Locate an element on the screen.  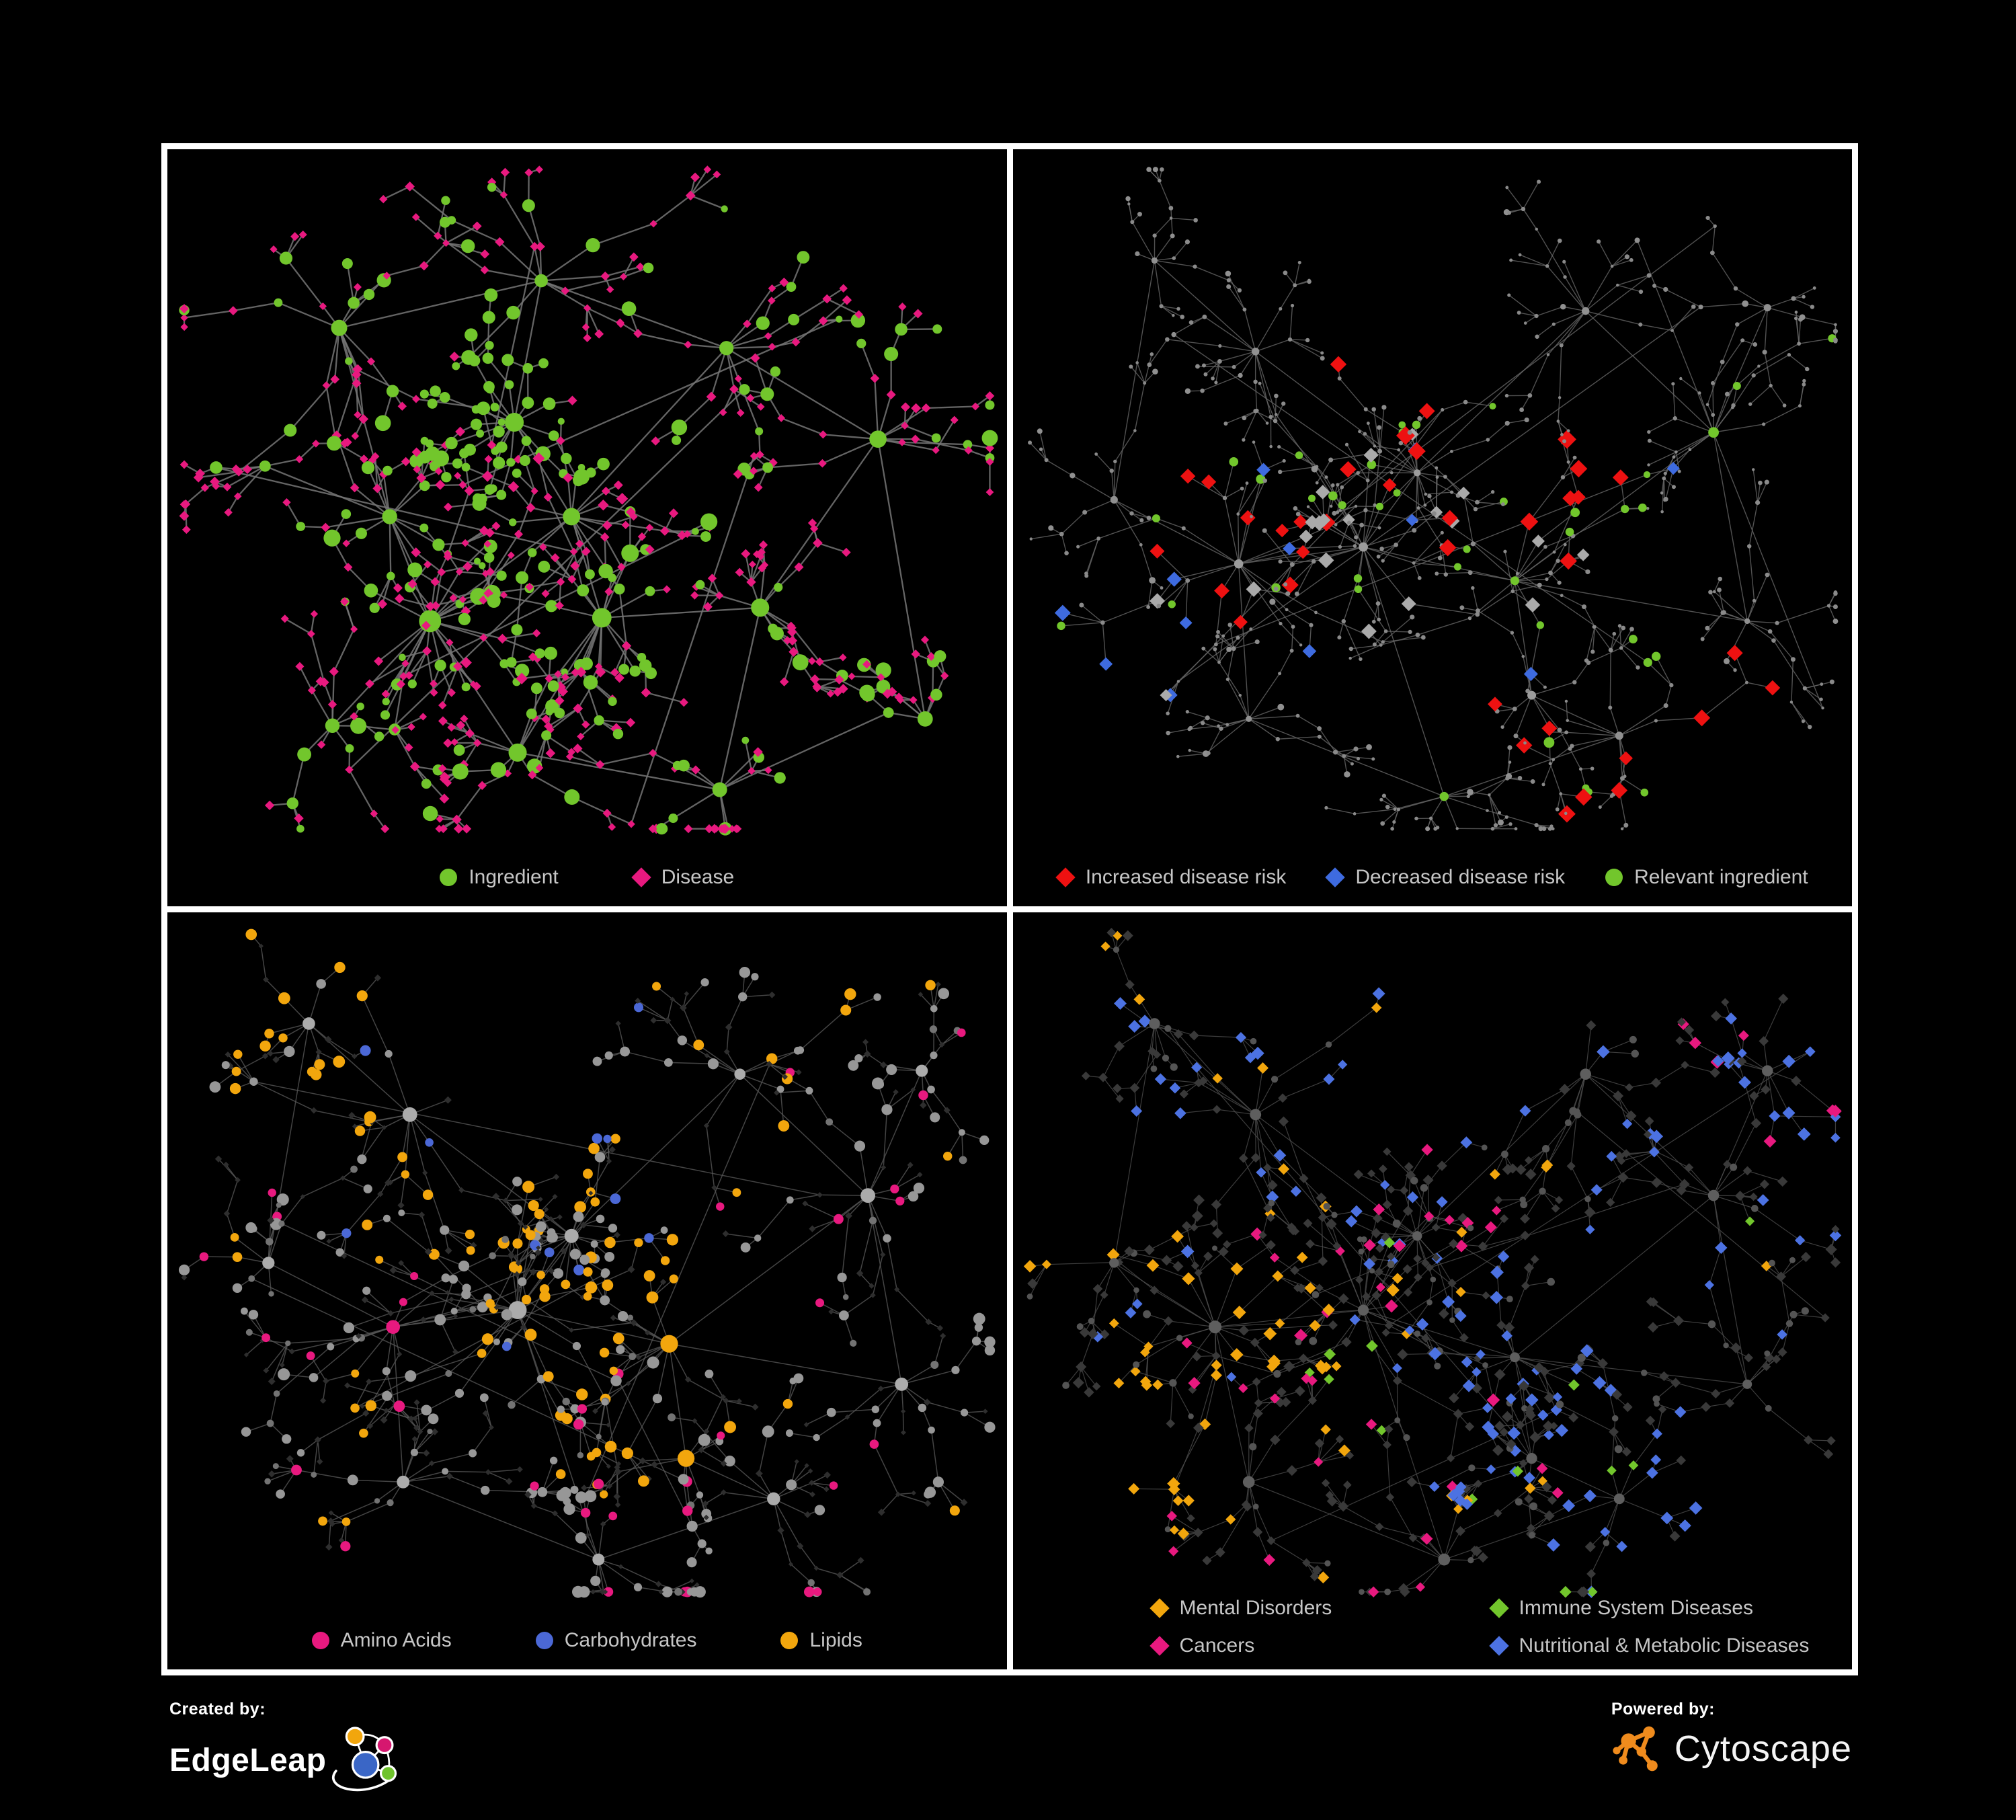
legend-item: Decreased disease risk is located at coordinates (1445, 877).